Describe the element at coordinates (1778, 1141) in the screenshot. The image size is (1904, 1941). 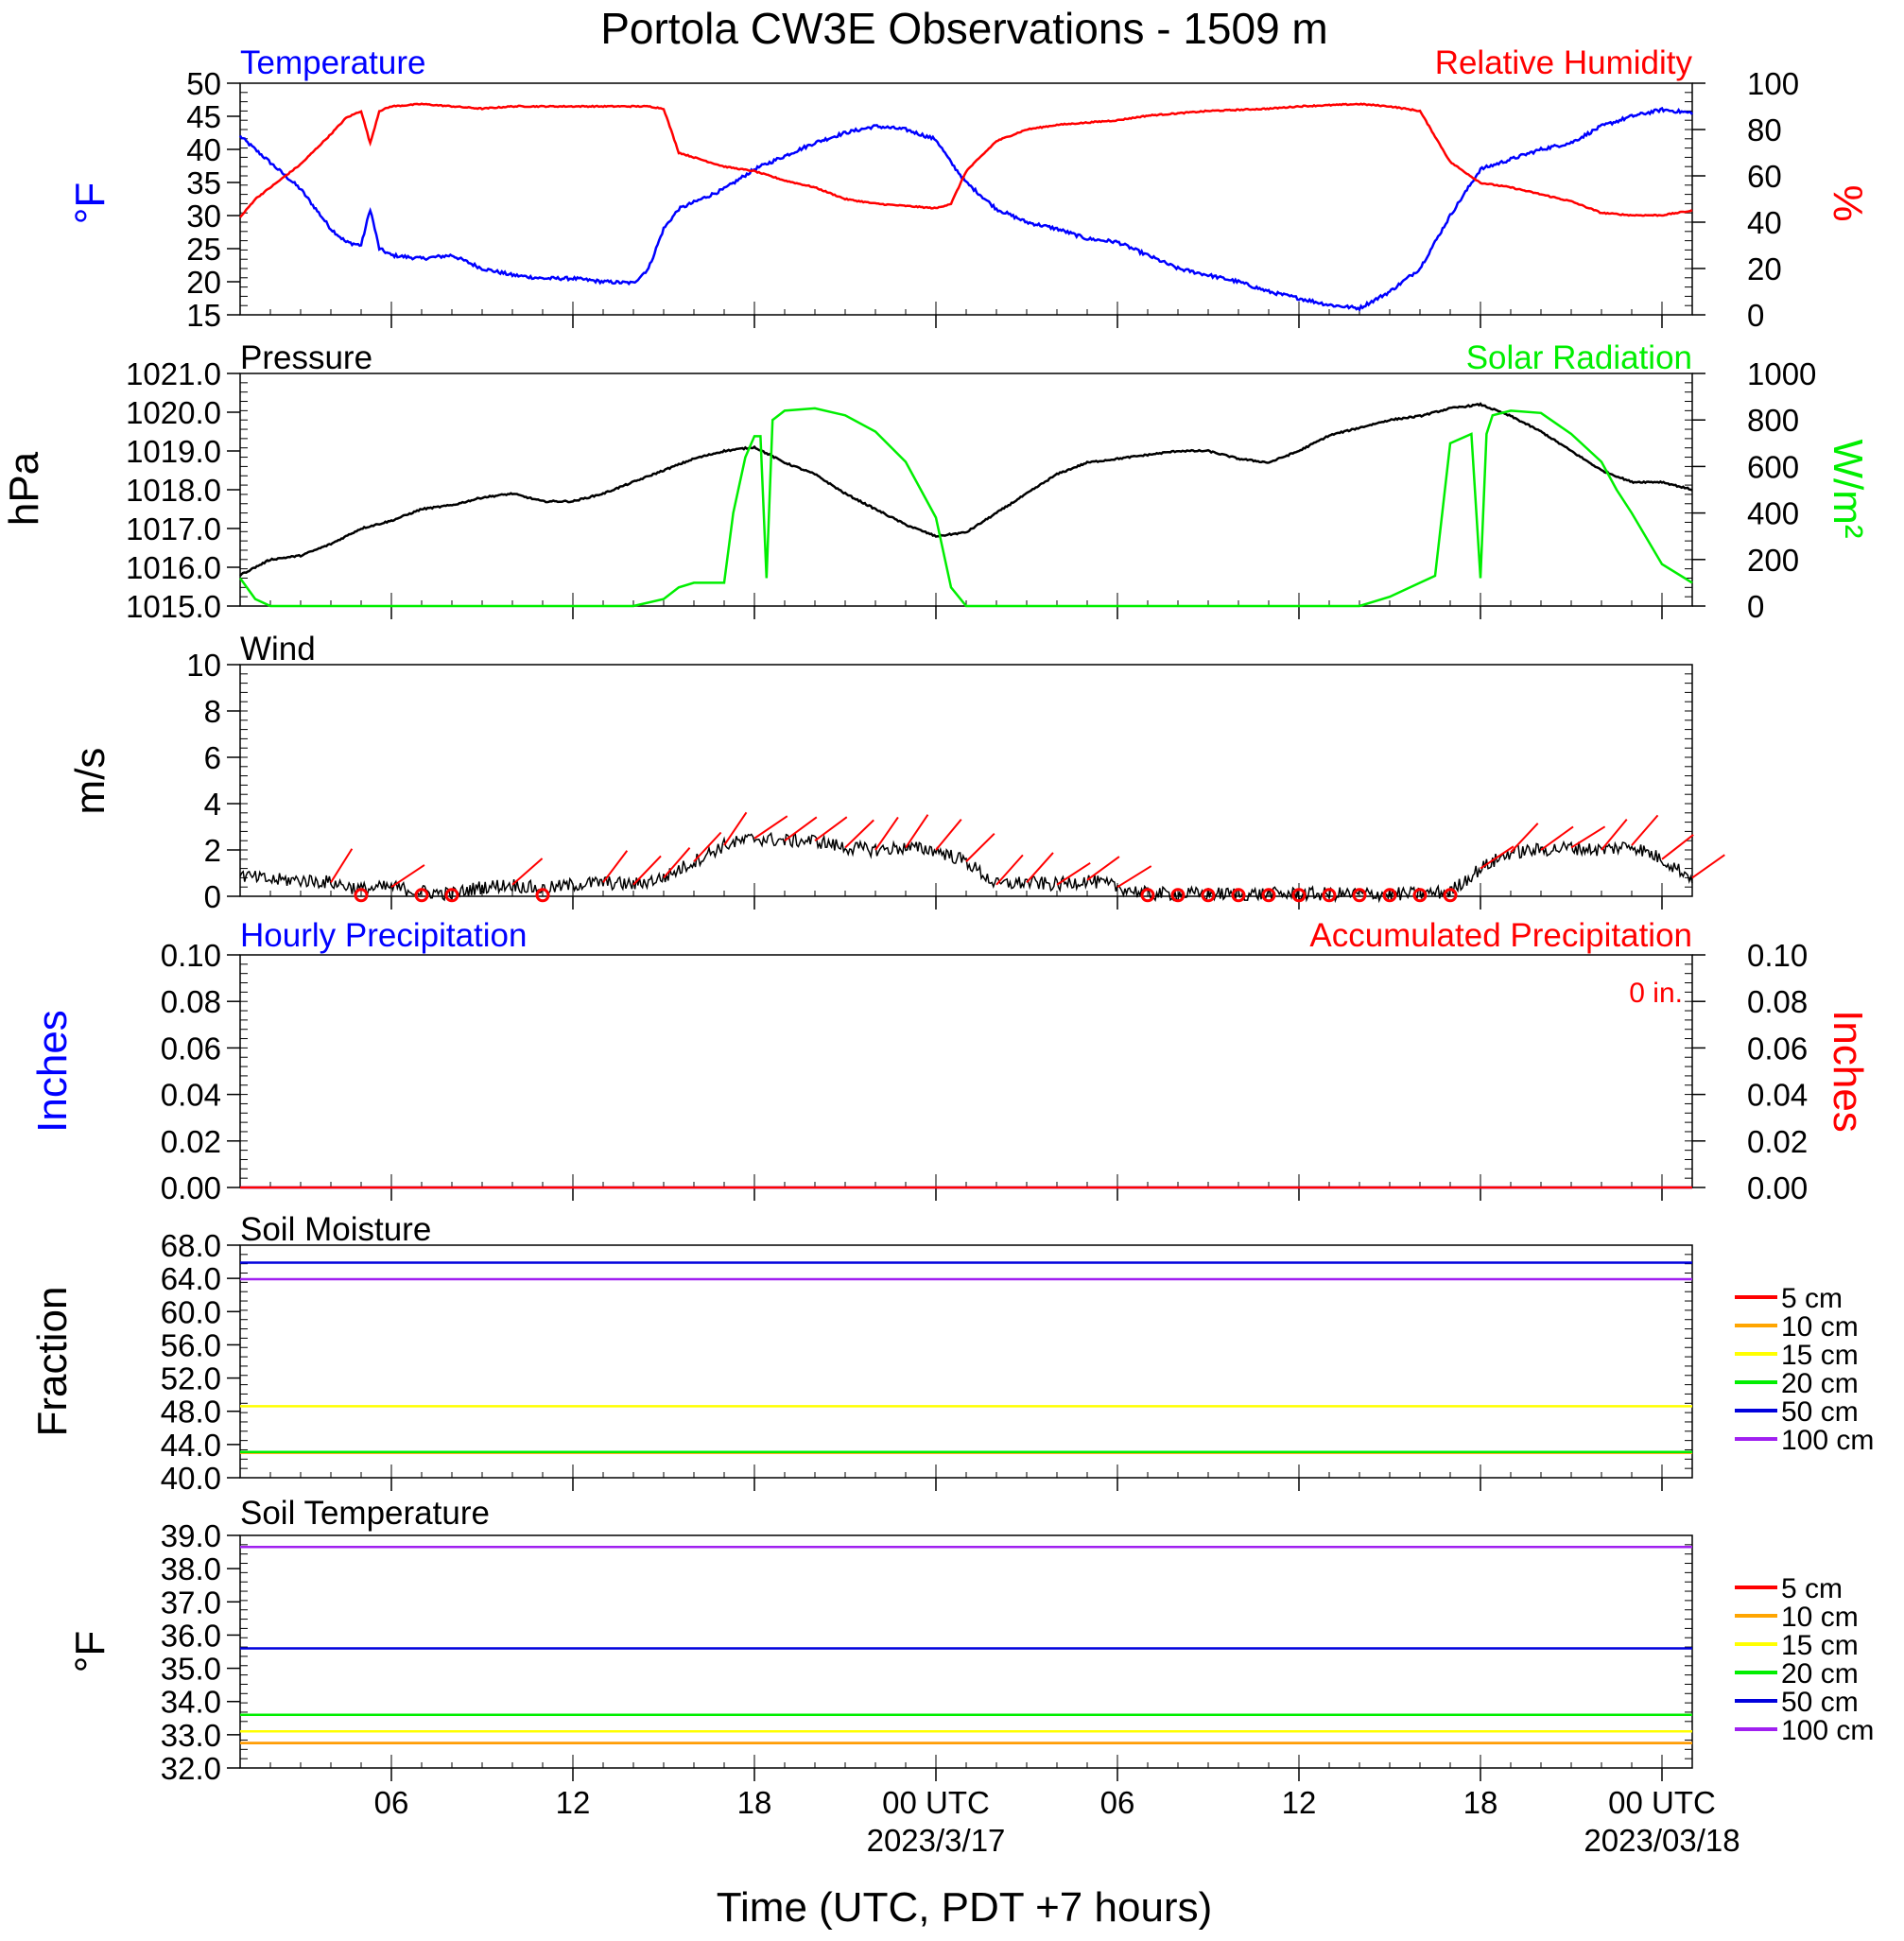
I see `y-tick-label-right: 0.02` at that location.